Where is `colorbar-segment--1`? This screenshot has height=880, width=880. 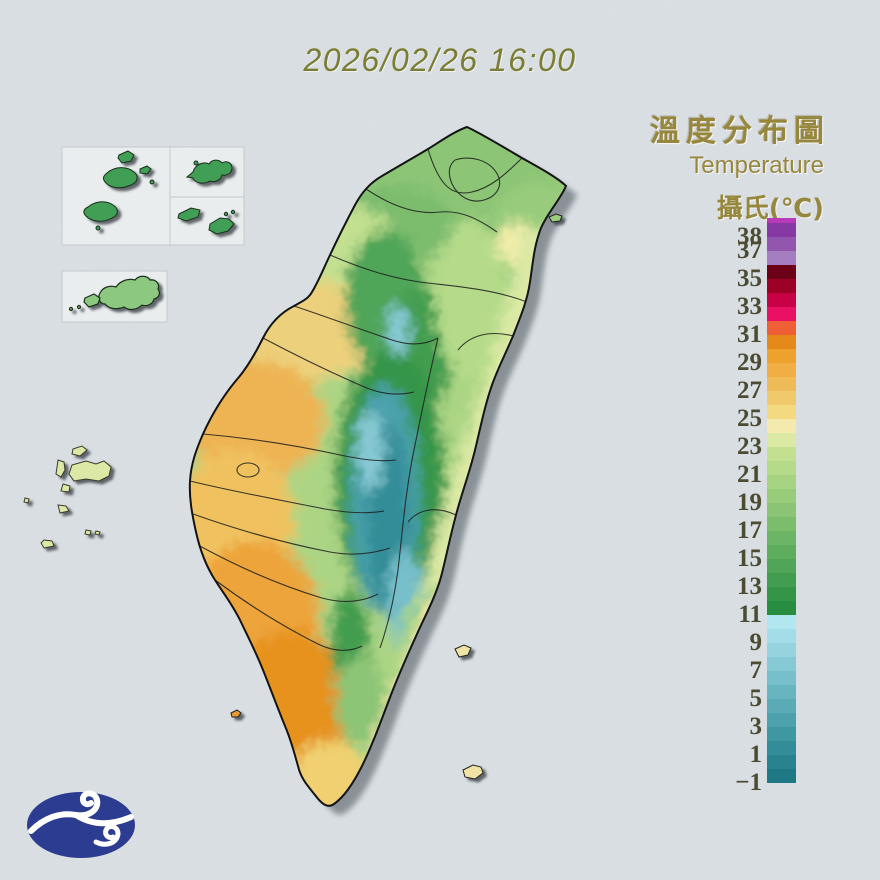 colorbar-segment--1 is located at coordinates (781, 776).